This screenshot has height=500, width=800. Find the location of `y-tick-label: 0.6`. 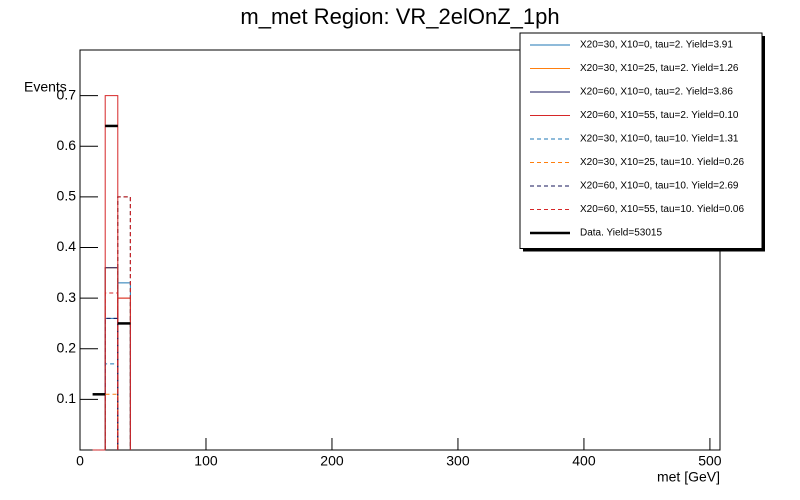

y-tick-label: 0.6 is located at coordinates (67, 145).